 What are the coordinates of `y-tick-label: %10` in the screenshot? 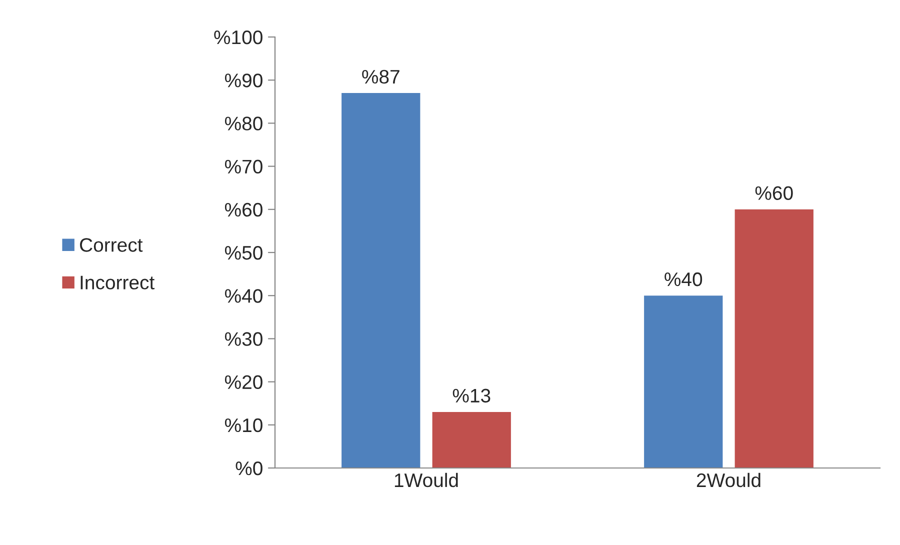 It's located at (243, 425).